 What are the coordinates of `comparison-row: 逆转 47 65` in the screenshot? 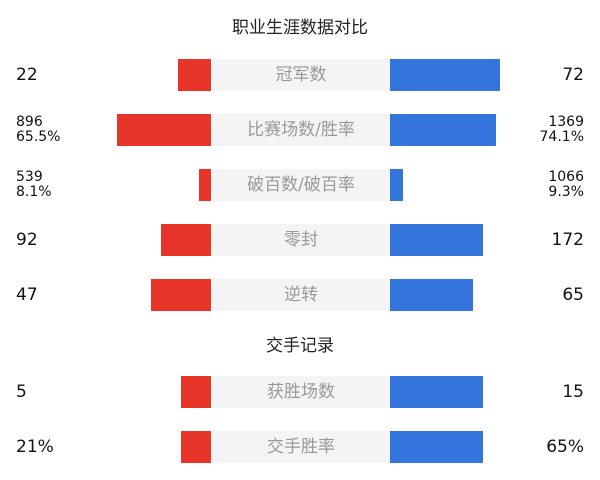 It's located at (300, 295).